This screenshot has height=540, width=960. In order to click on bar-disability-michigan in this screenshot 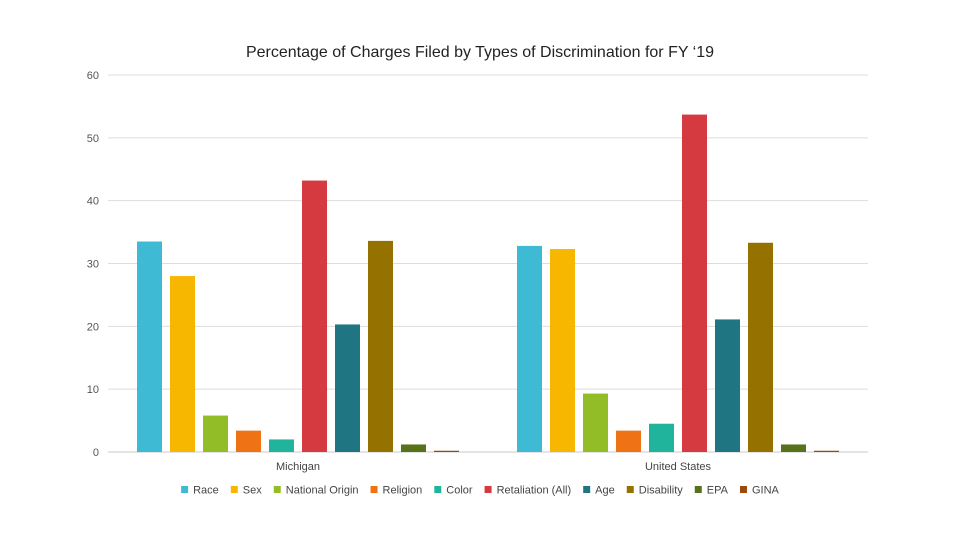, I will do `click(380, 346)`.